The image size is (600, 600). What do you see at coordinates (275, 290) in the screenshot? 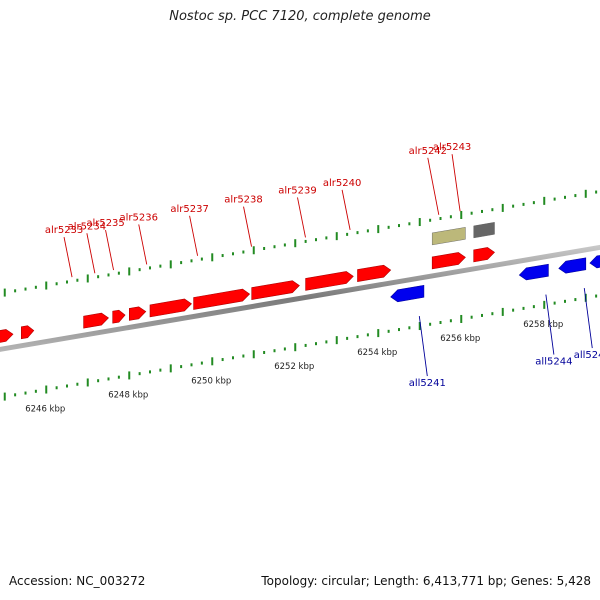
I see `gene-alr5238` at bounding box center [275, 290].